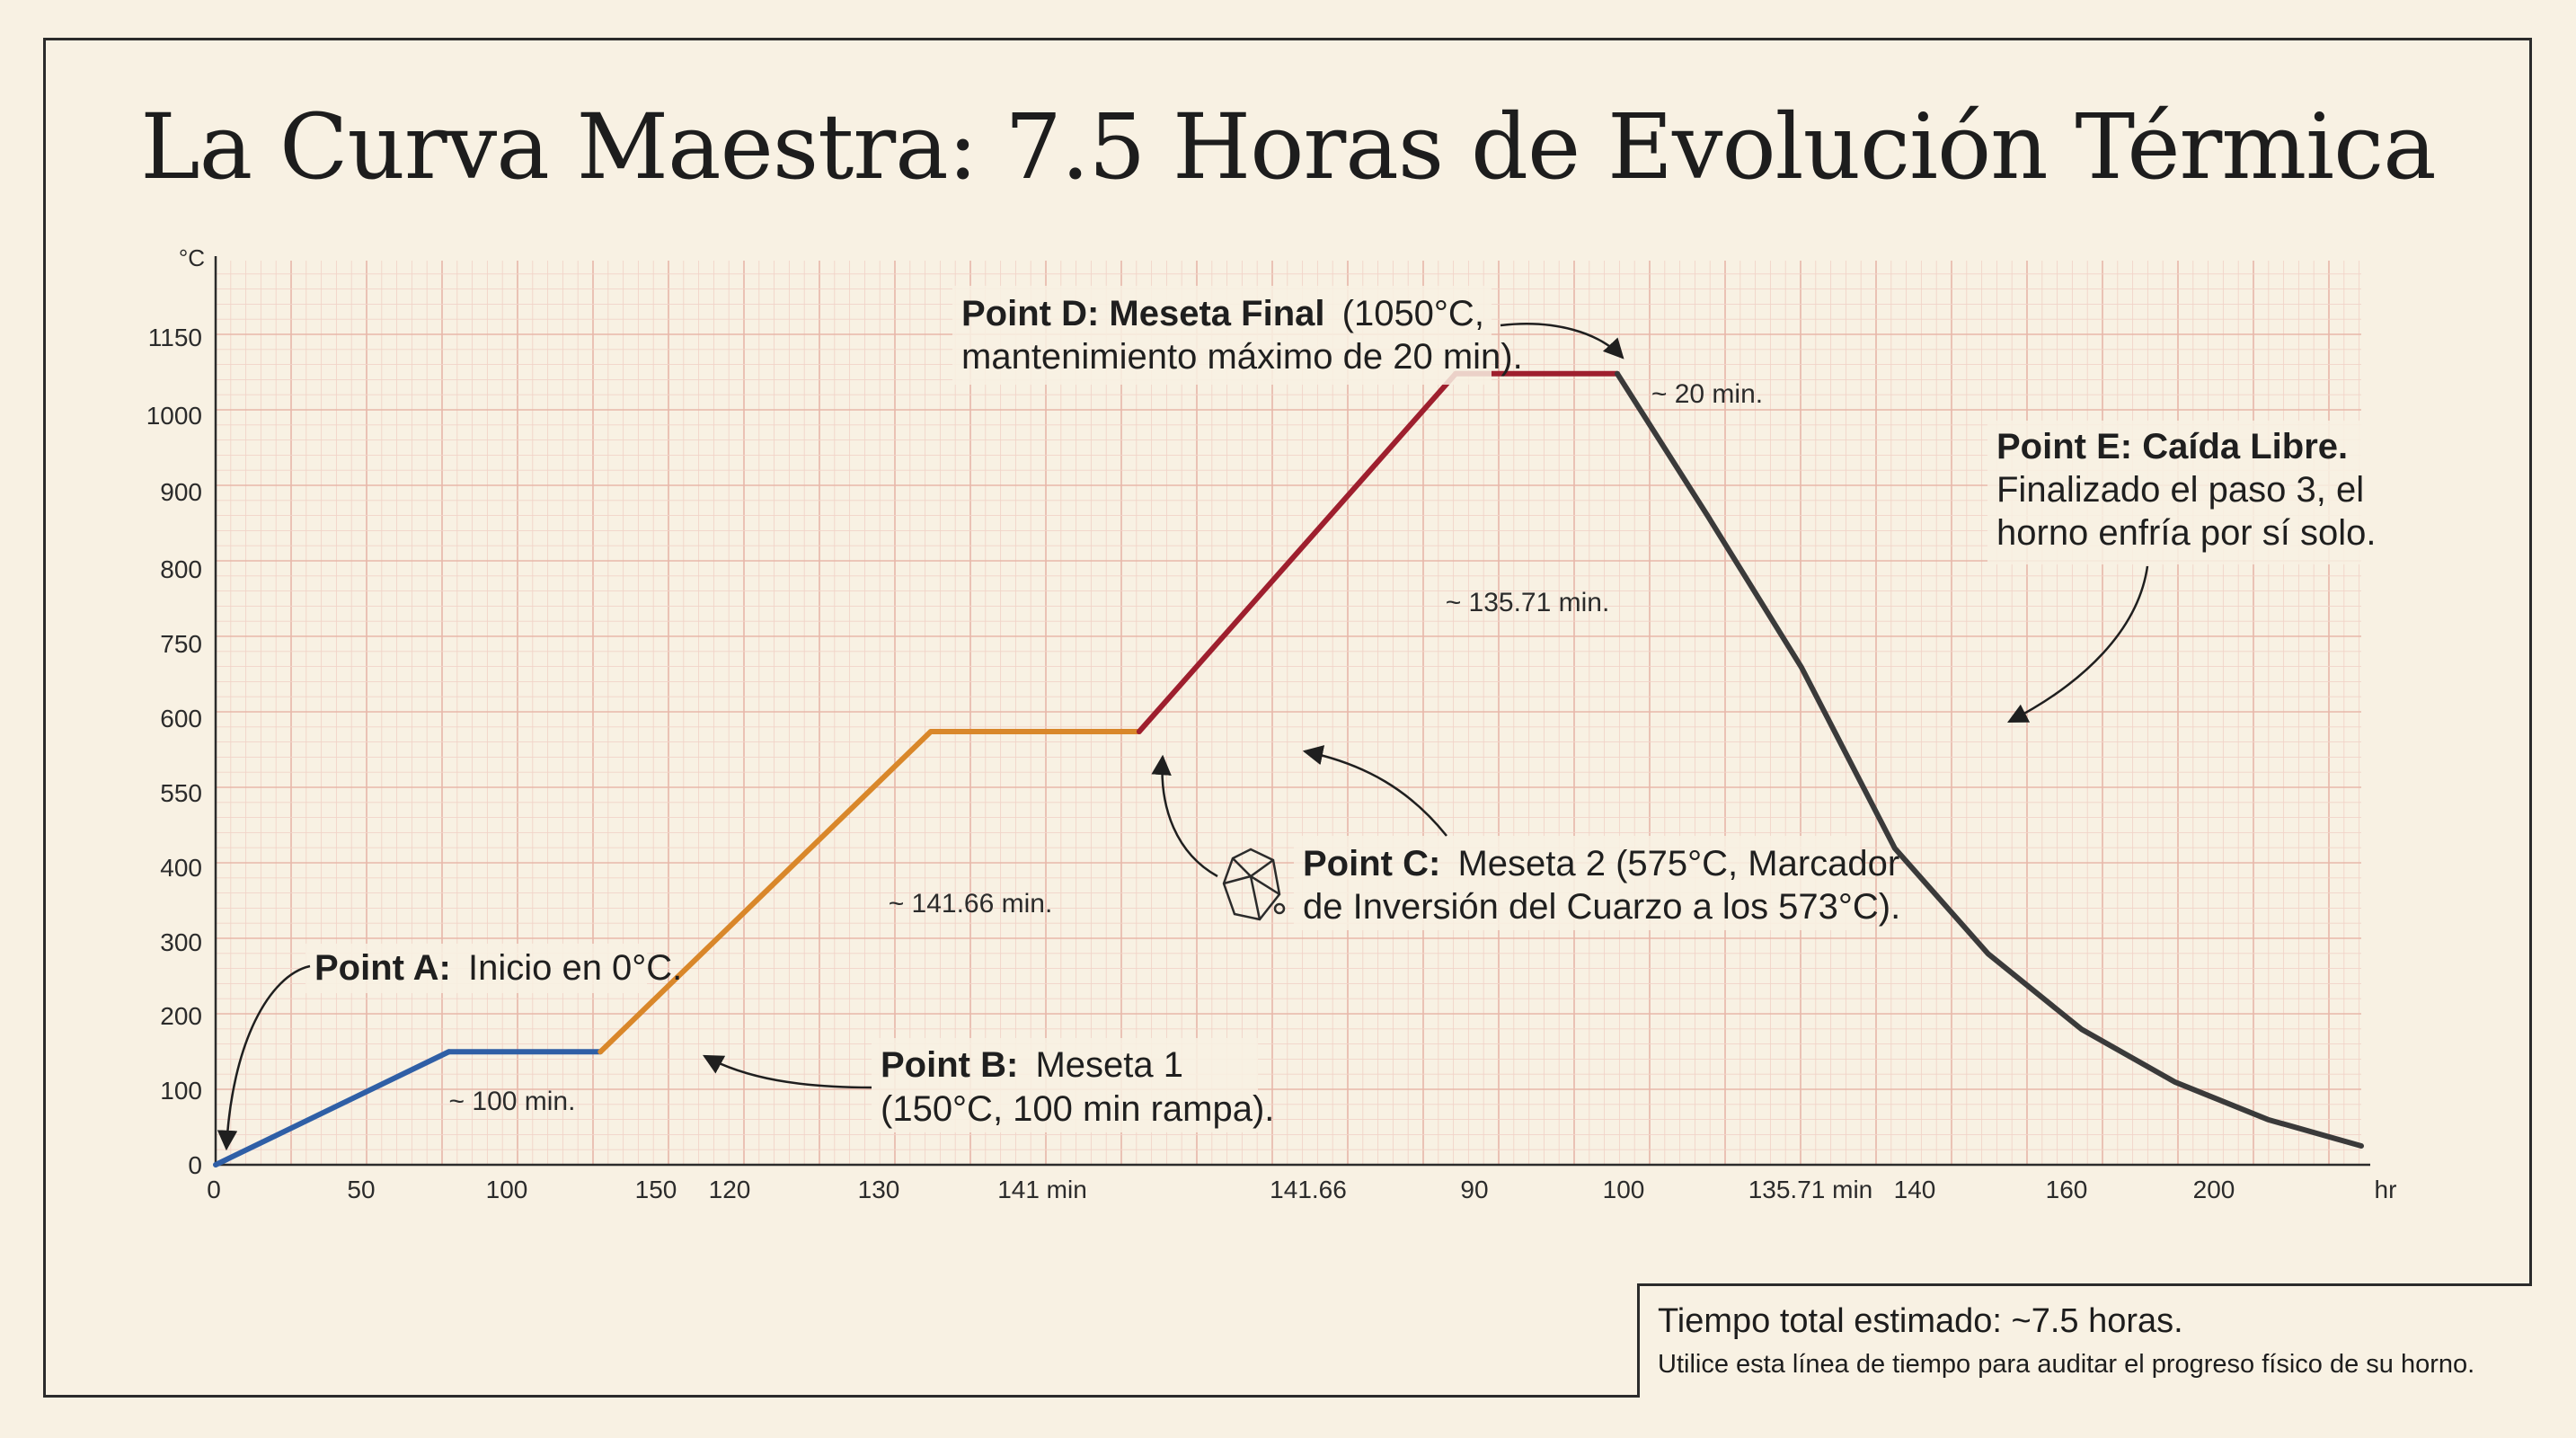 Image resolution: width=2576 pixels, height=1438 pixels. What do you see at coordinates (181, 569) in the screenshot?
I see `y-tick-label: 800` at bounding box center [181, 569].